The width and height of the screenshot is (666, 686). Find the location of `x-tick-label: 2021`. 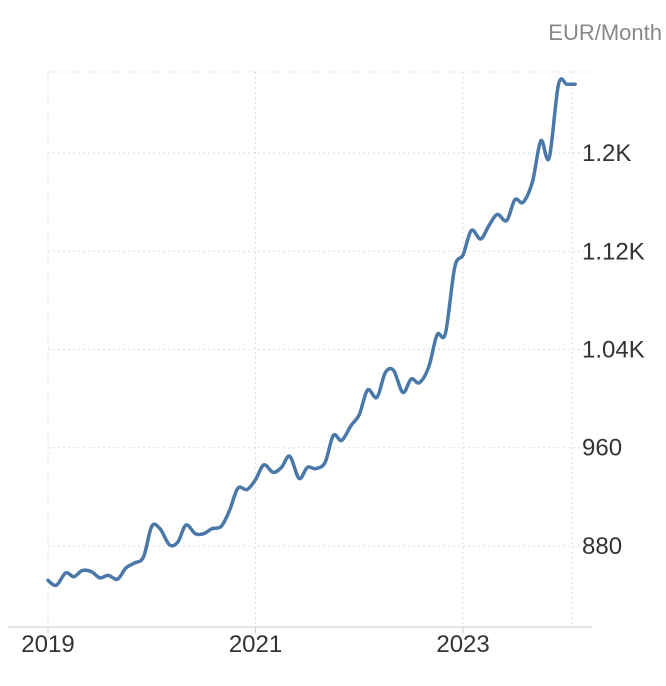

x-tick-label: 2021 is located at coordinates (255, 644).